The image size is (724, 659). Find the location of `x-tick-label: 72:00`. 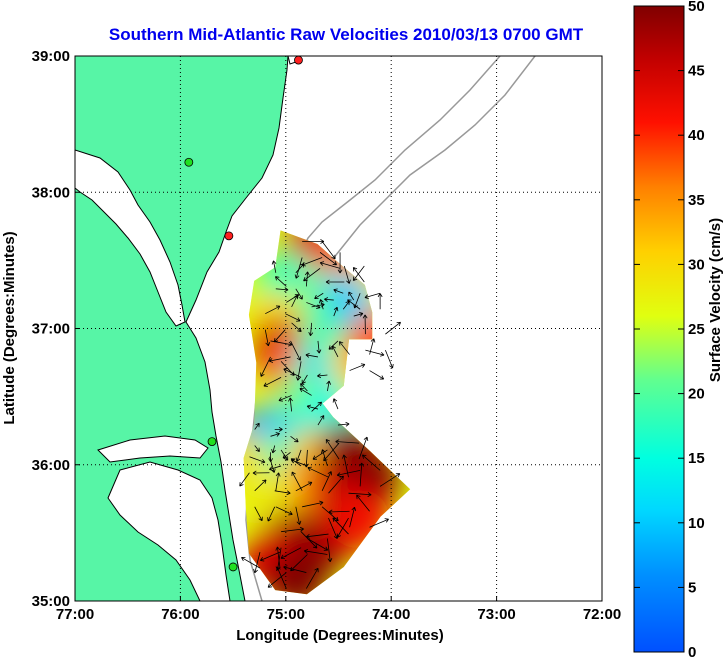

x-tick-label: 72:00 is located at coordinates (602, 614).